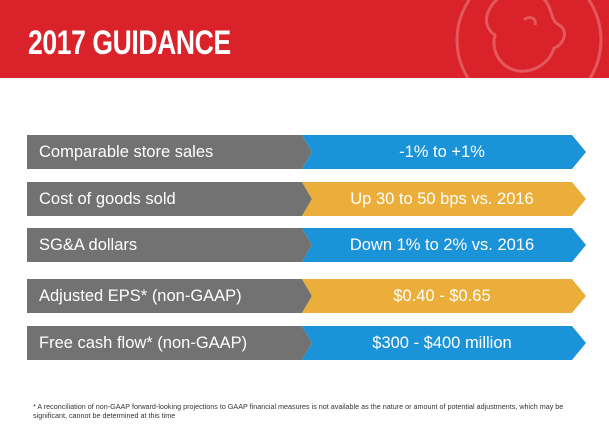 Image resolution: width=609 pixels, height=428 pixels. I want to click on guidance-row-comparable-store-sales: Comparable store sales -1% to +1%, so click(307, 152).